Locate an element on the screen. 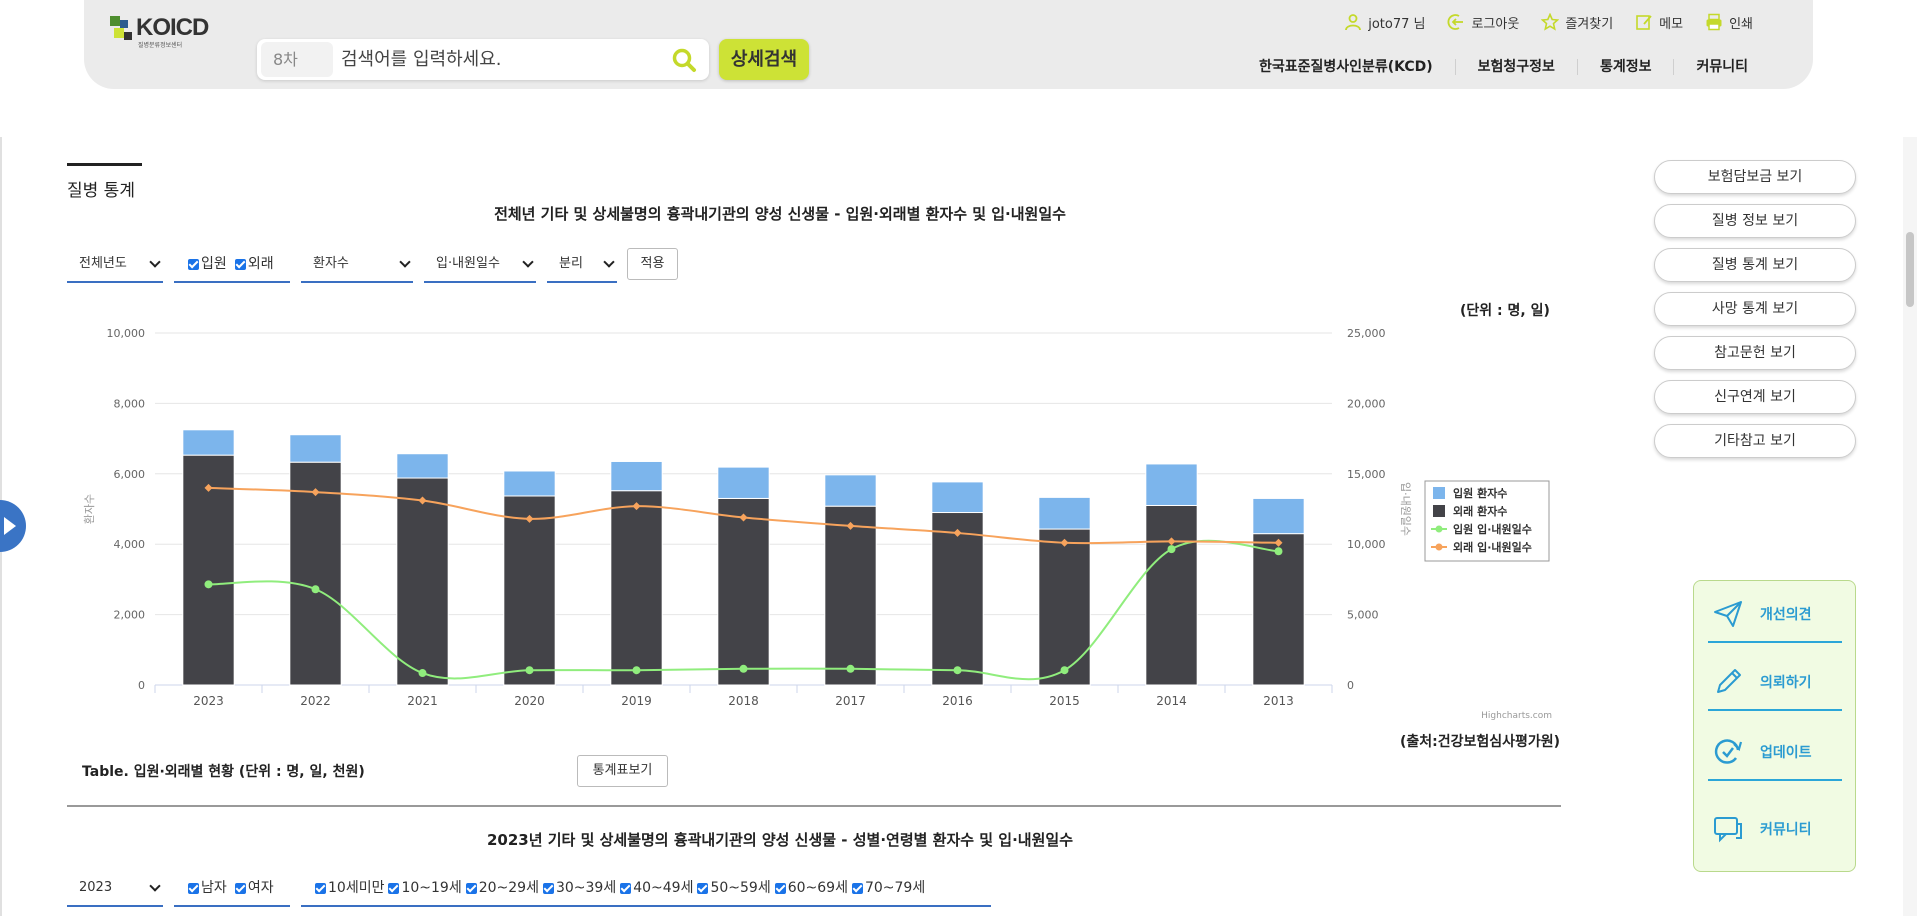 Image resolution: width=1917 pixels, height=916 pixels. x-tick-label: 2021 is located at coordinates (422, 701).